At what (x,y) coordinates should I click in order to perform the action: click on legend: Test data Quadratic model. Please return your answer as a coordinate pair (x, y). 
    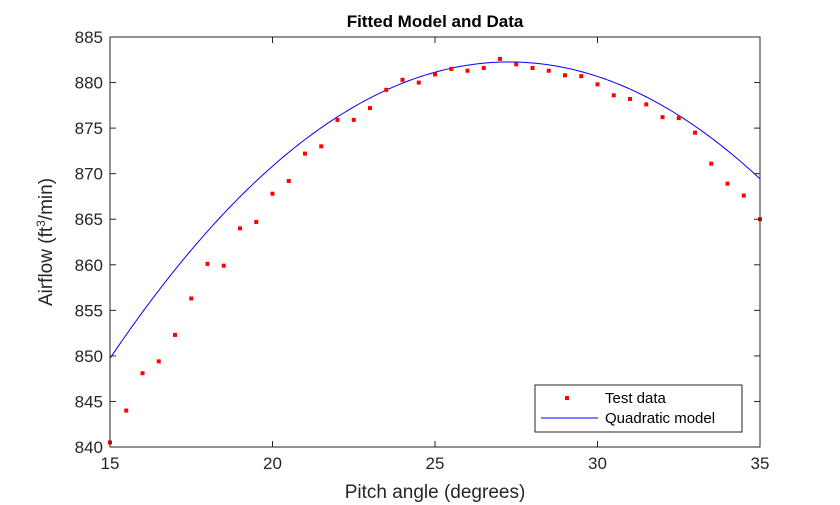
    Looking at the image, I should click on (638, 408).